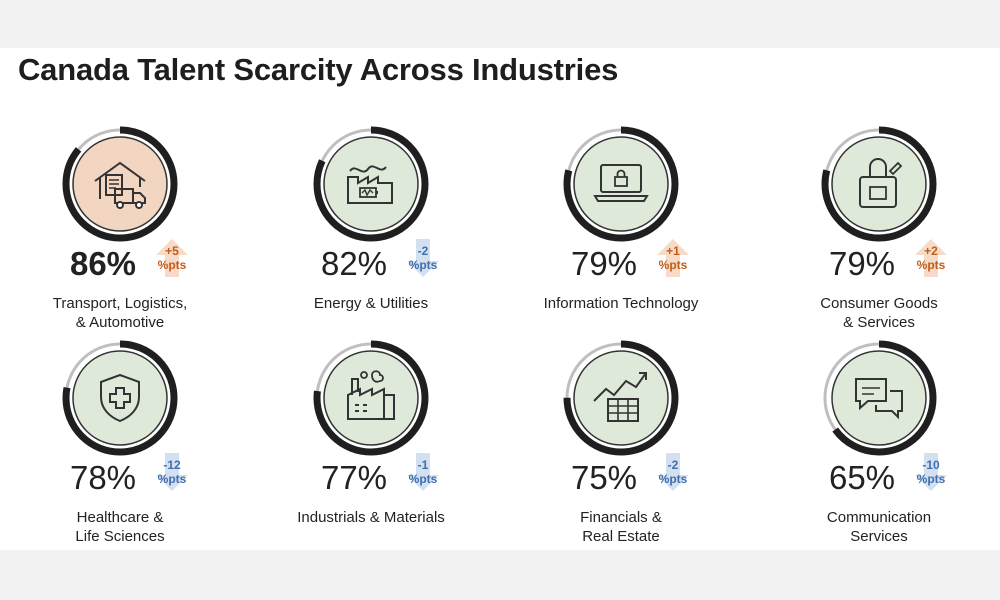 The image size is (1000, 600). I want to click on change-value: -12, so click(172, 465).